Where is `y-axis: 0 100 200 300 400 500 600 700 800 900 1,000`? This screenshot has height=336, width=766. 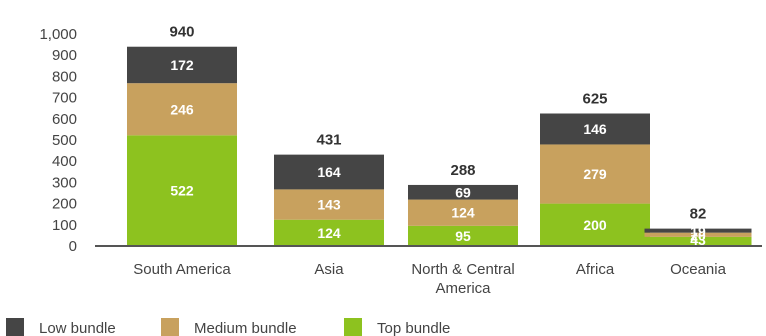 y-axis: 0 100 200 300 400 500 600 700 800 900 1,000 is located at coordinates (58, 140).